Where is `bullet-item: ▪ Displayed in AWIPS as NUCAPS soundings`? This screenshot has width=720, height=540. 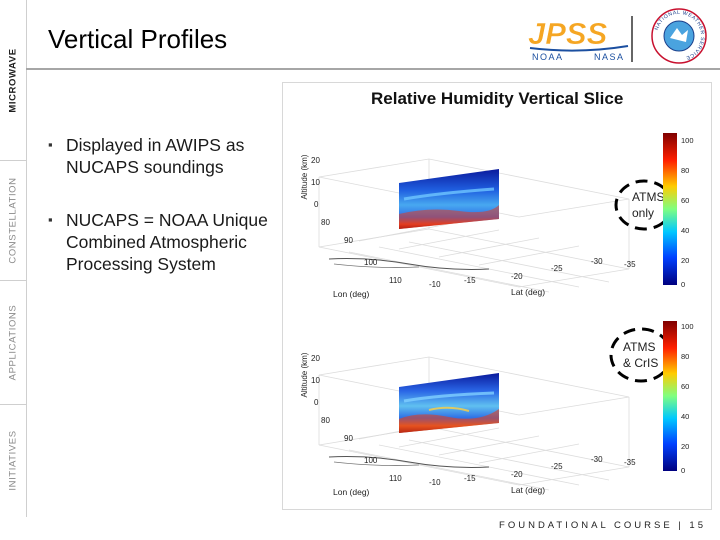
bullet-item: ▪ Displayed in AWIPS as NUCAPS soundings is located at coordinates (166, 156).